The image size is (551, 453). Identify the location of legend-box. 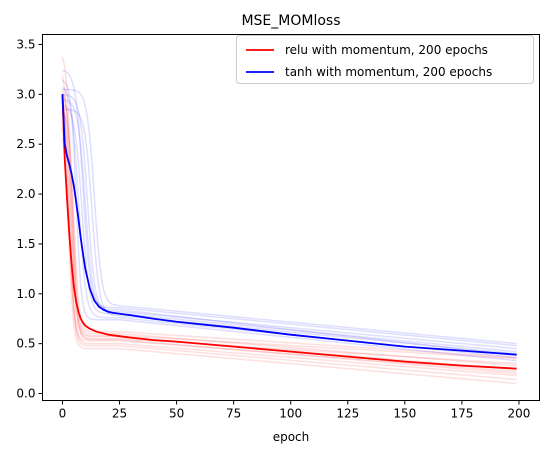
(385, 59).